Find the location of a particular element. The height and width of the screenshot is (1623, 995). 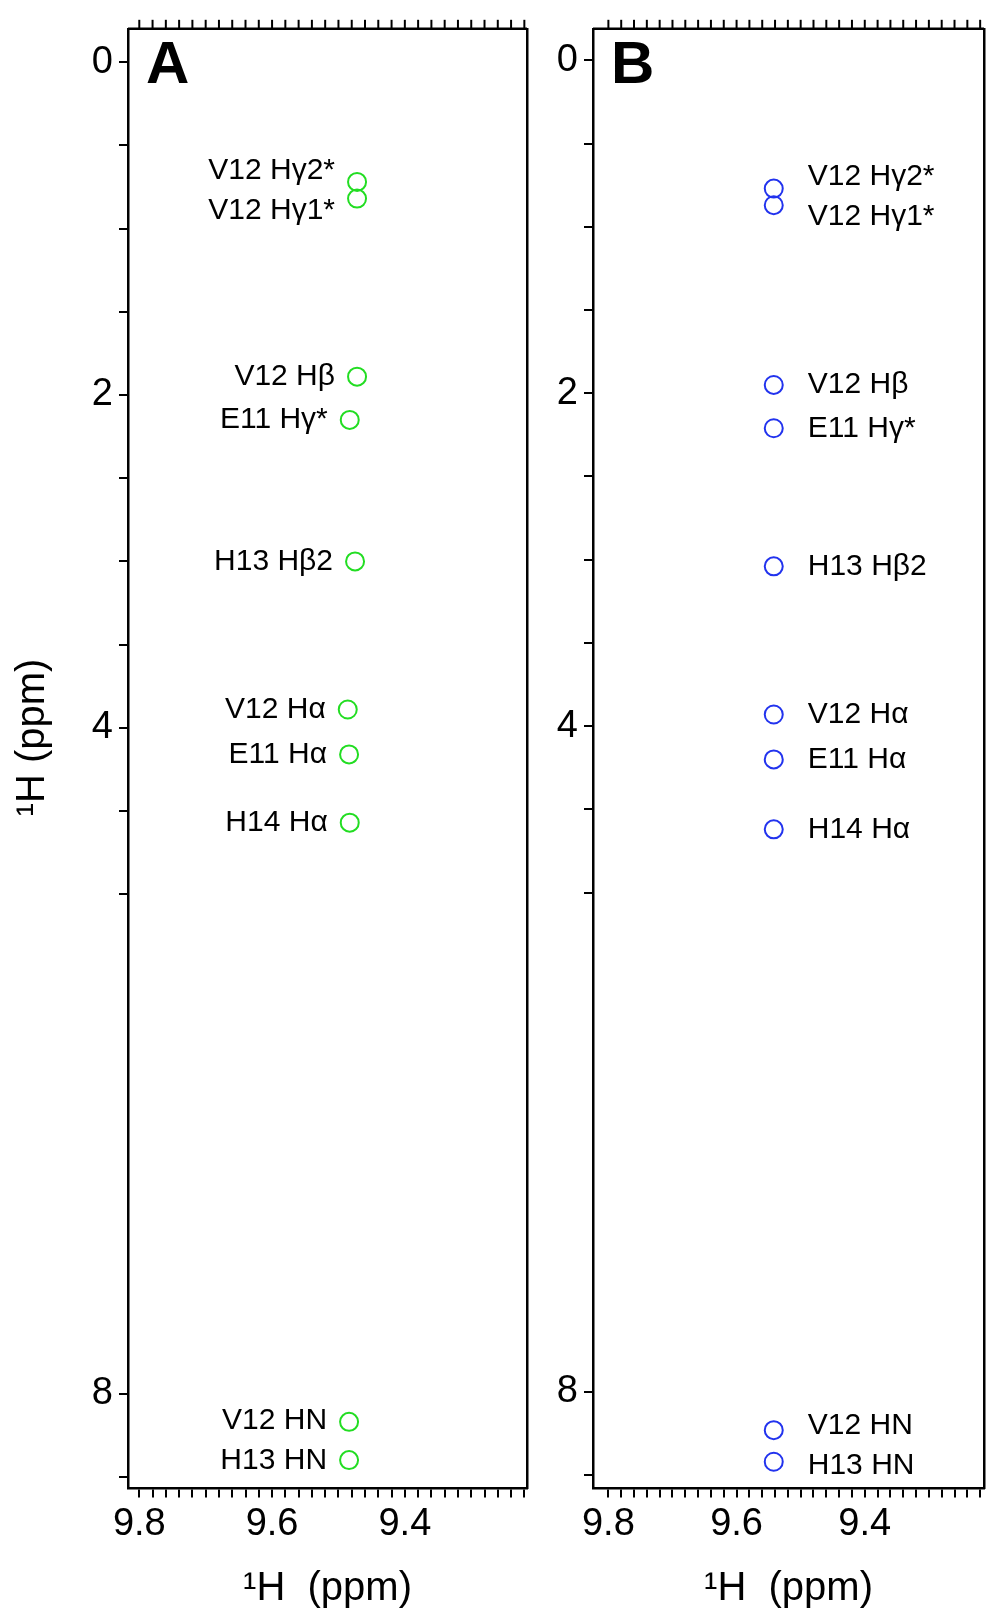

y-axis-title: ¹H (ppm) is located at coordinates (30, 738).